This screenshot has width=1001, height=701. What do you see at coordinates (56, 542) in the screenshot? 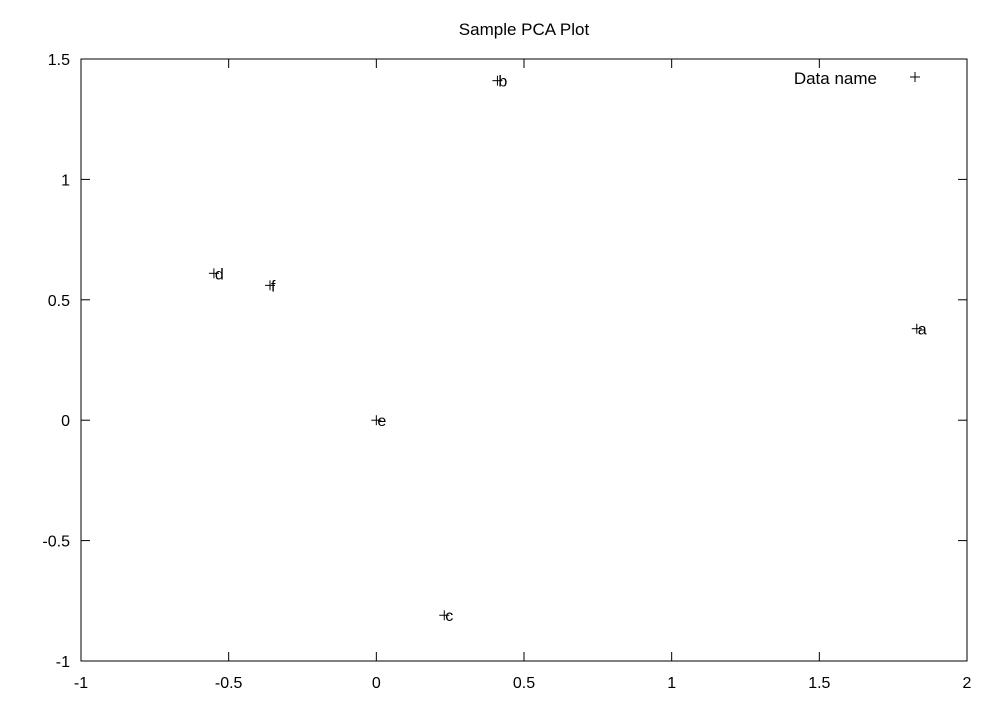
I see `y-tick-label: -0.5` at bounding box center [56, 542].